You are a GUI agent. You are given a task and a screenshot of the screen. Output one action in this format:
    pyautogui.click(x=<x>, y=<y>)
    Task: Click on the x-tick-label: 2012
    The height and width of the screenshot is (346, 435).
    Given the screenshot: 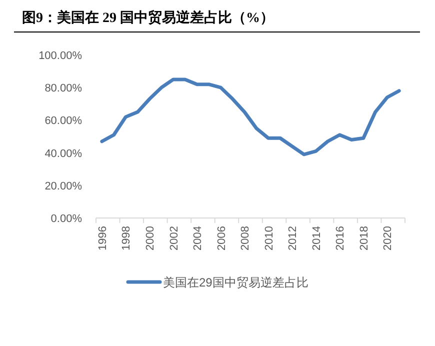 What is the action you would take?
    pyautogui.click(x=293, y=238)
    